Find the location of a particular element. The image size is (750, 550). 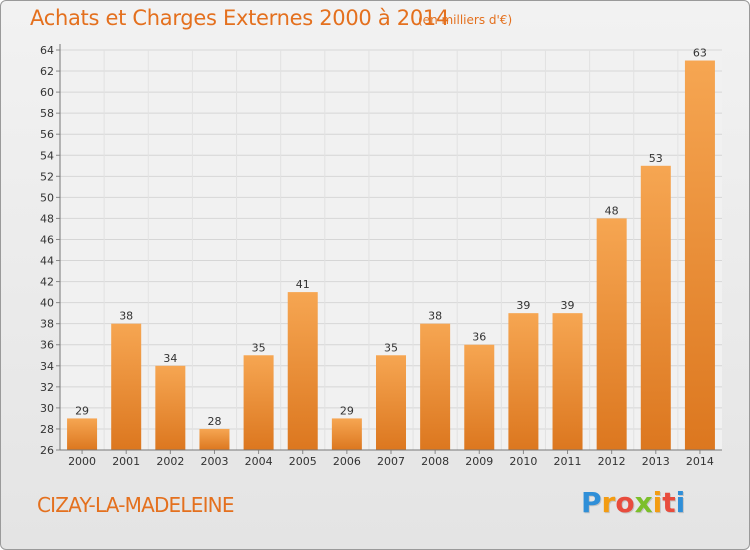

logo-letter: x is located at coordinates (643, 502).